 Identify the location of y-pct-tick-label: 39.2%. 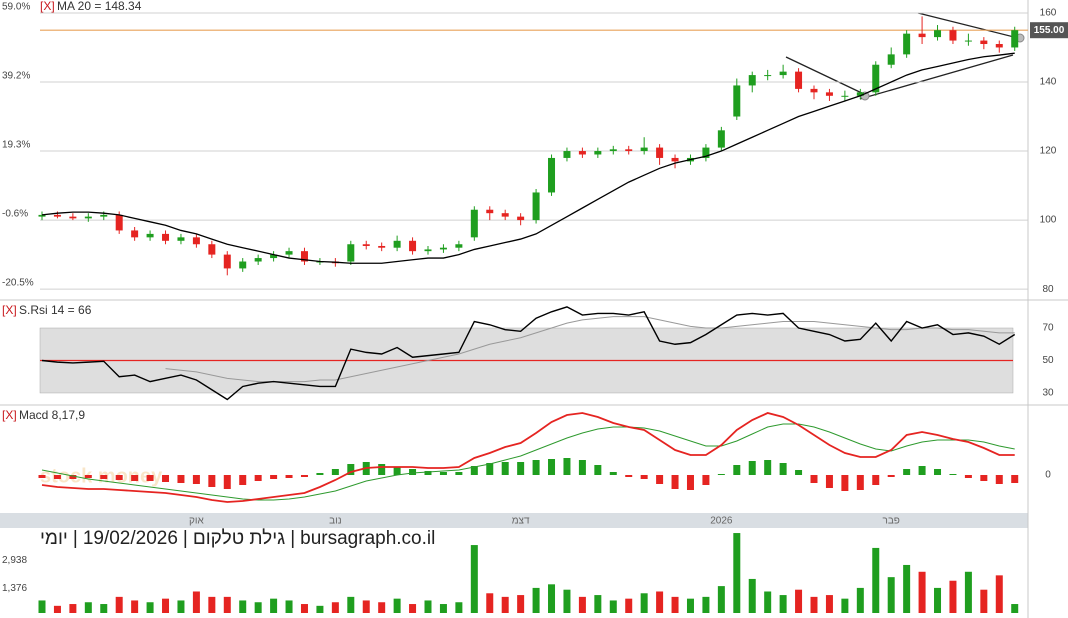
(16, 75).